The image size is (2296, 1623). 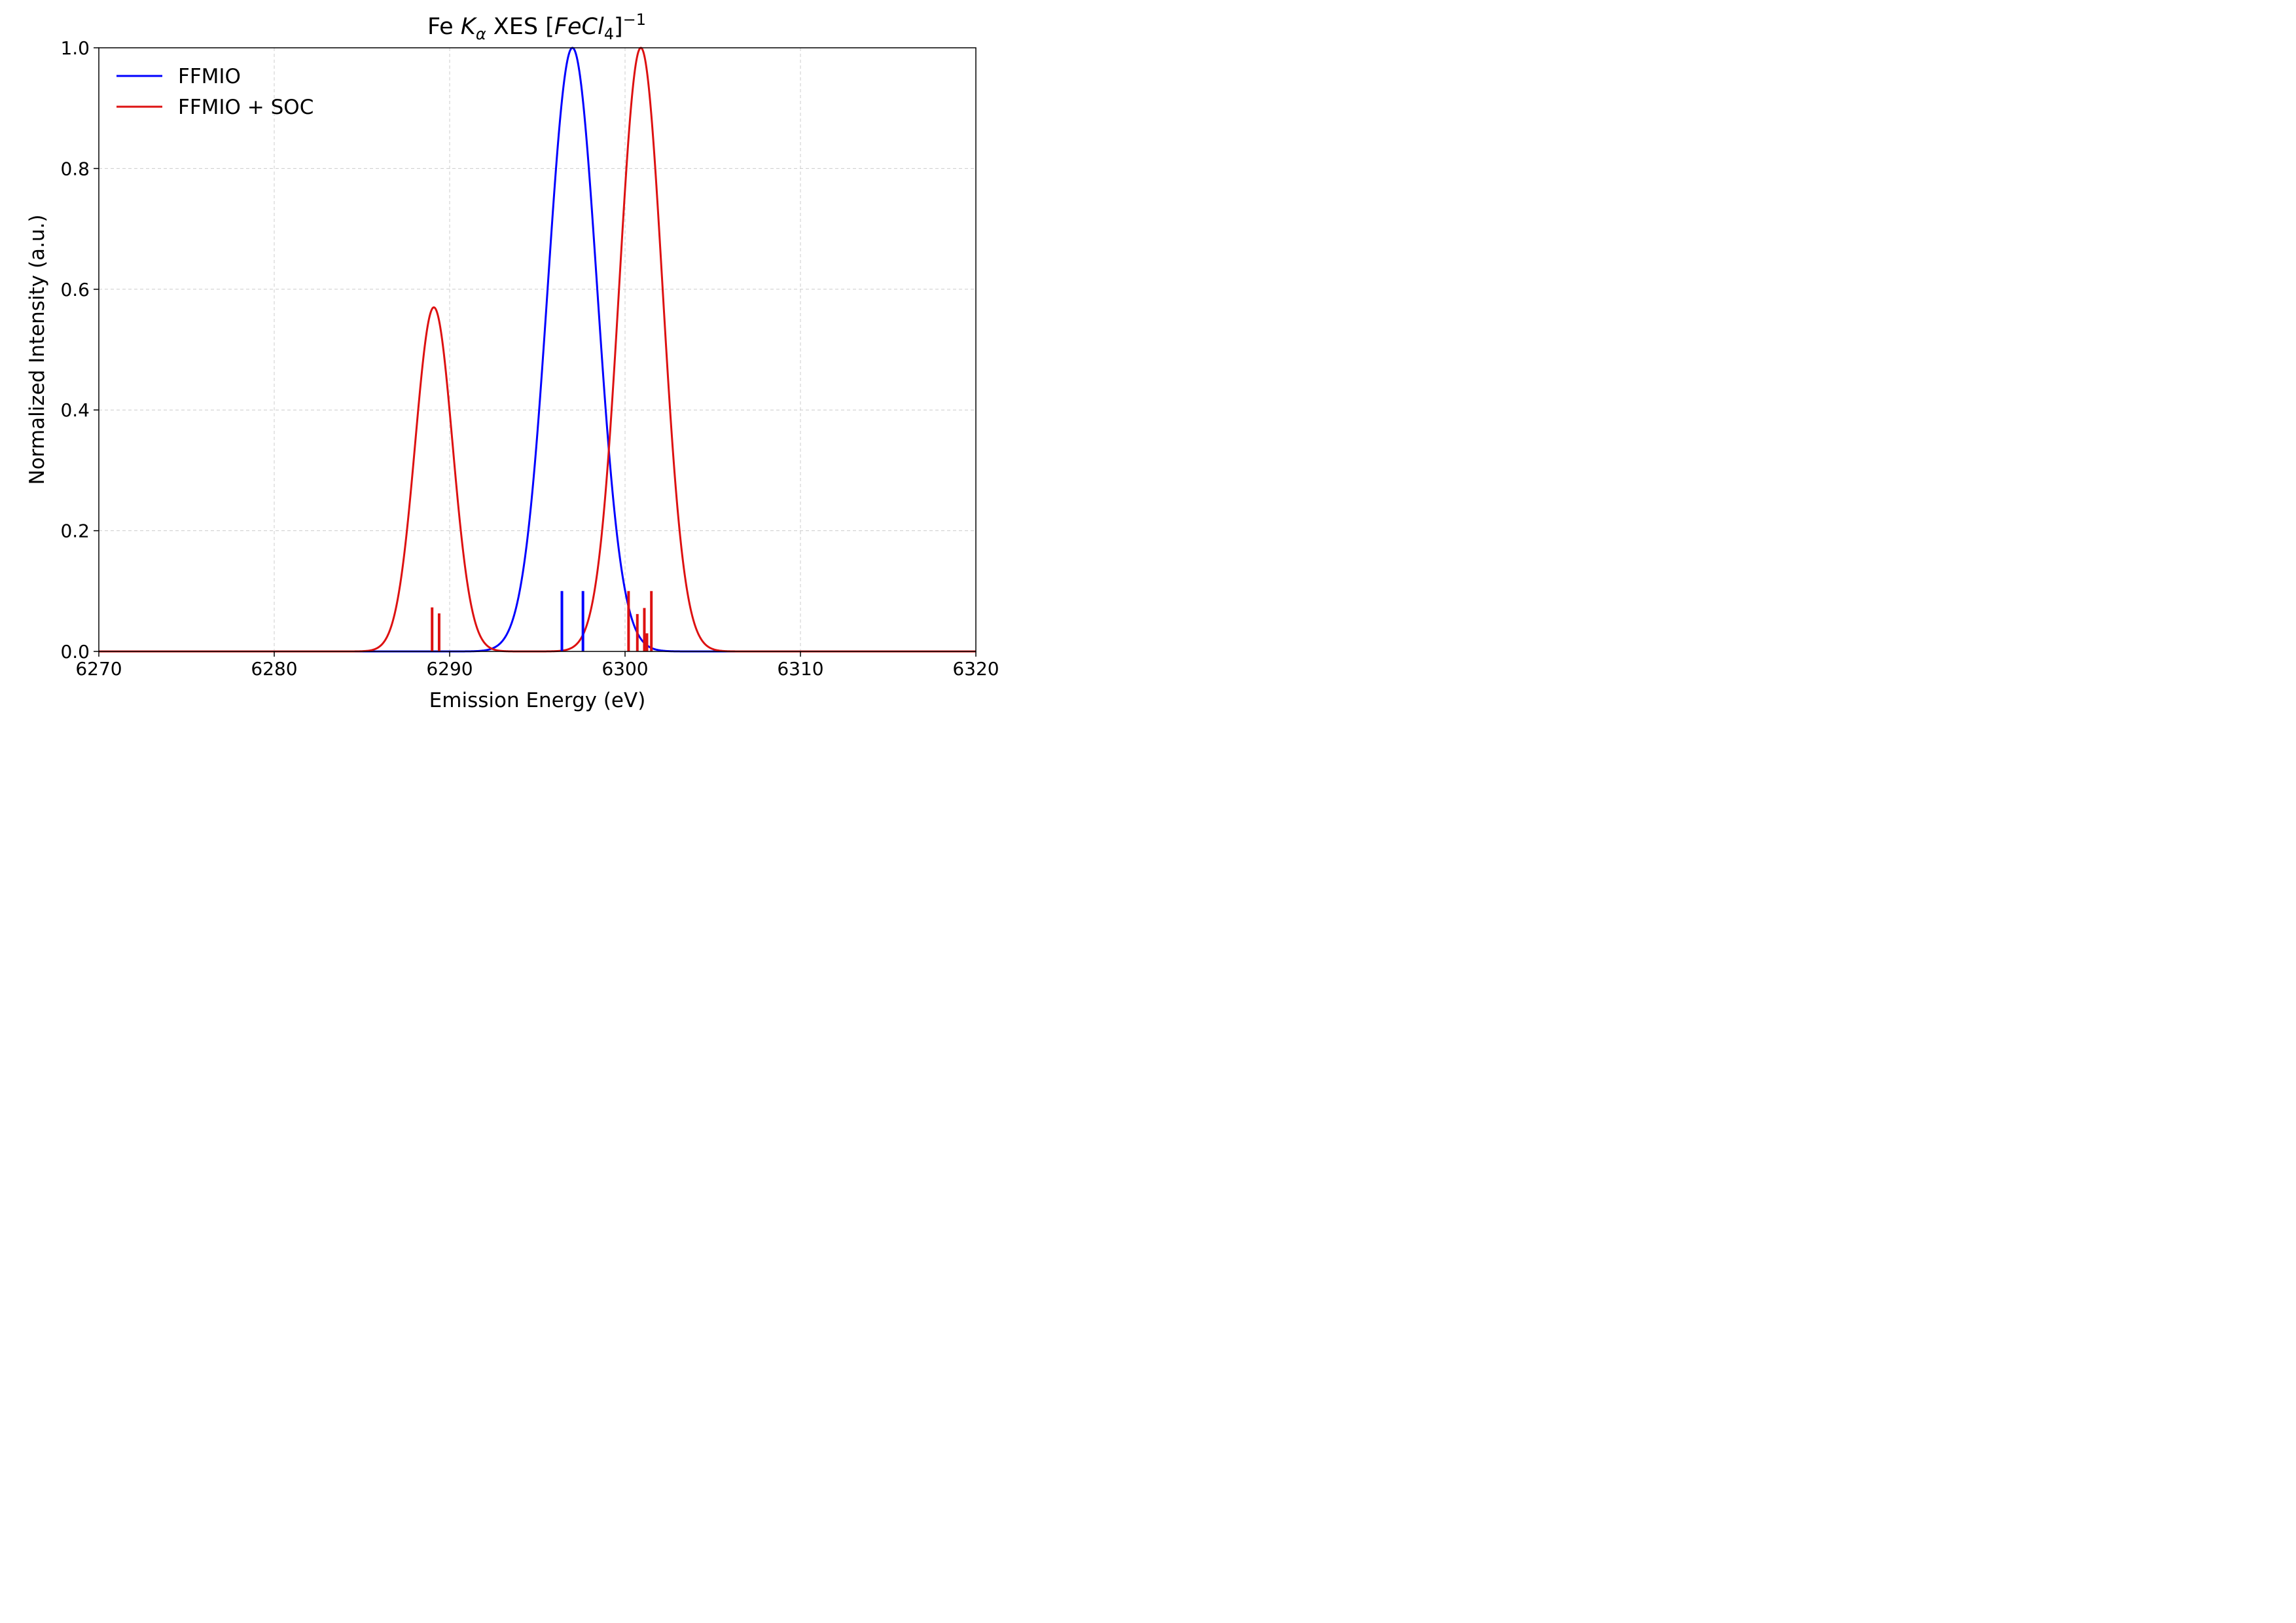 I want to click on x-tick-label-2: 6290, so click(x=449, y=669).